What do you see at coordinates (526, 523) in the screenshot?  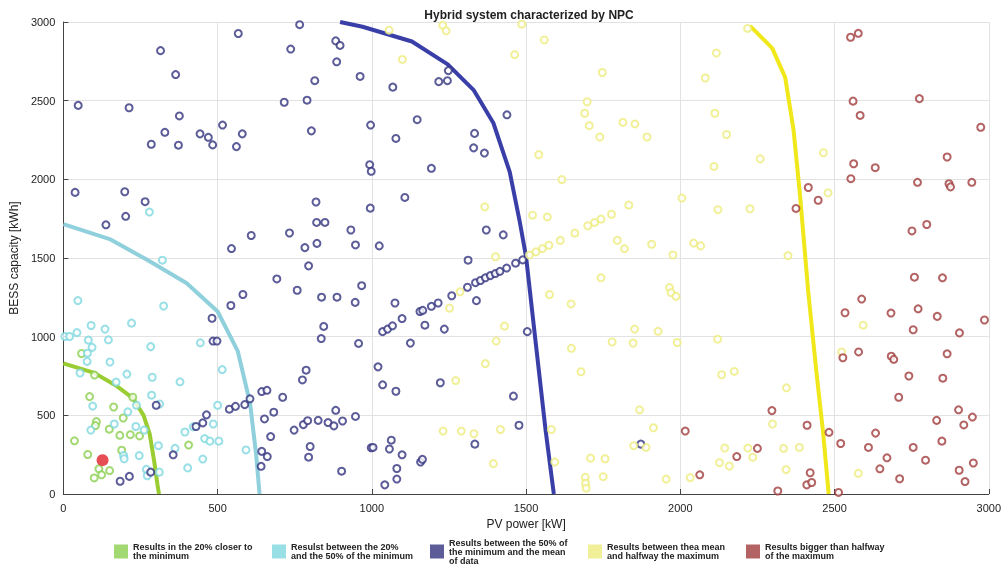 I see `x-axis-title: PV power [kW]` at bounding box center [526, 523].